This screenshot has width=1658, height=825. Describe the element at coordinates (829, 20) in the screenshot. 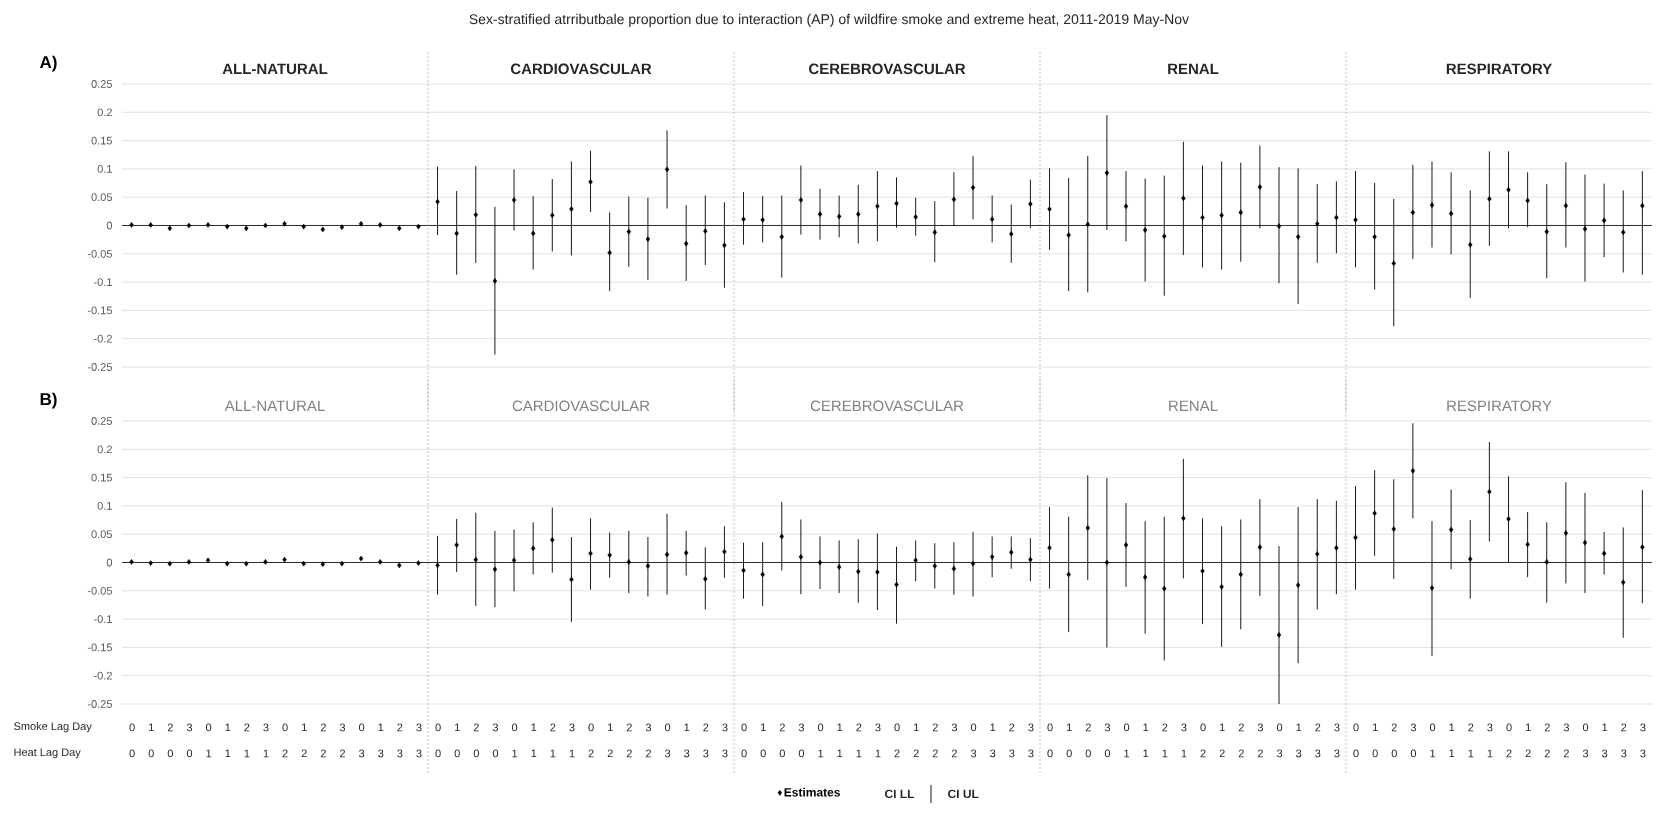

I see `text: Sex-stratified atrributbale proportion due to interaction (AP) of wildfire smoke and extreme heat, 2011-2019 May-Nov` at that location.